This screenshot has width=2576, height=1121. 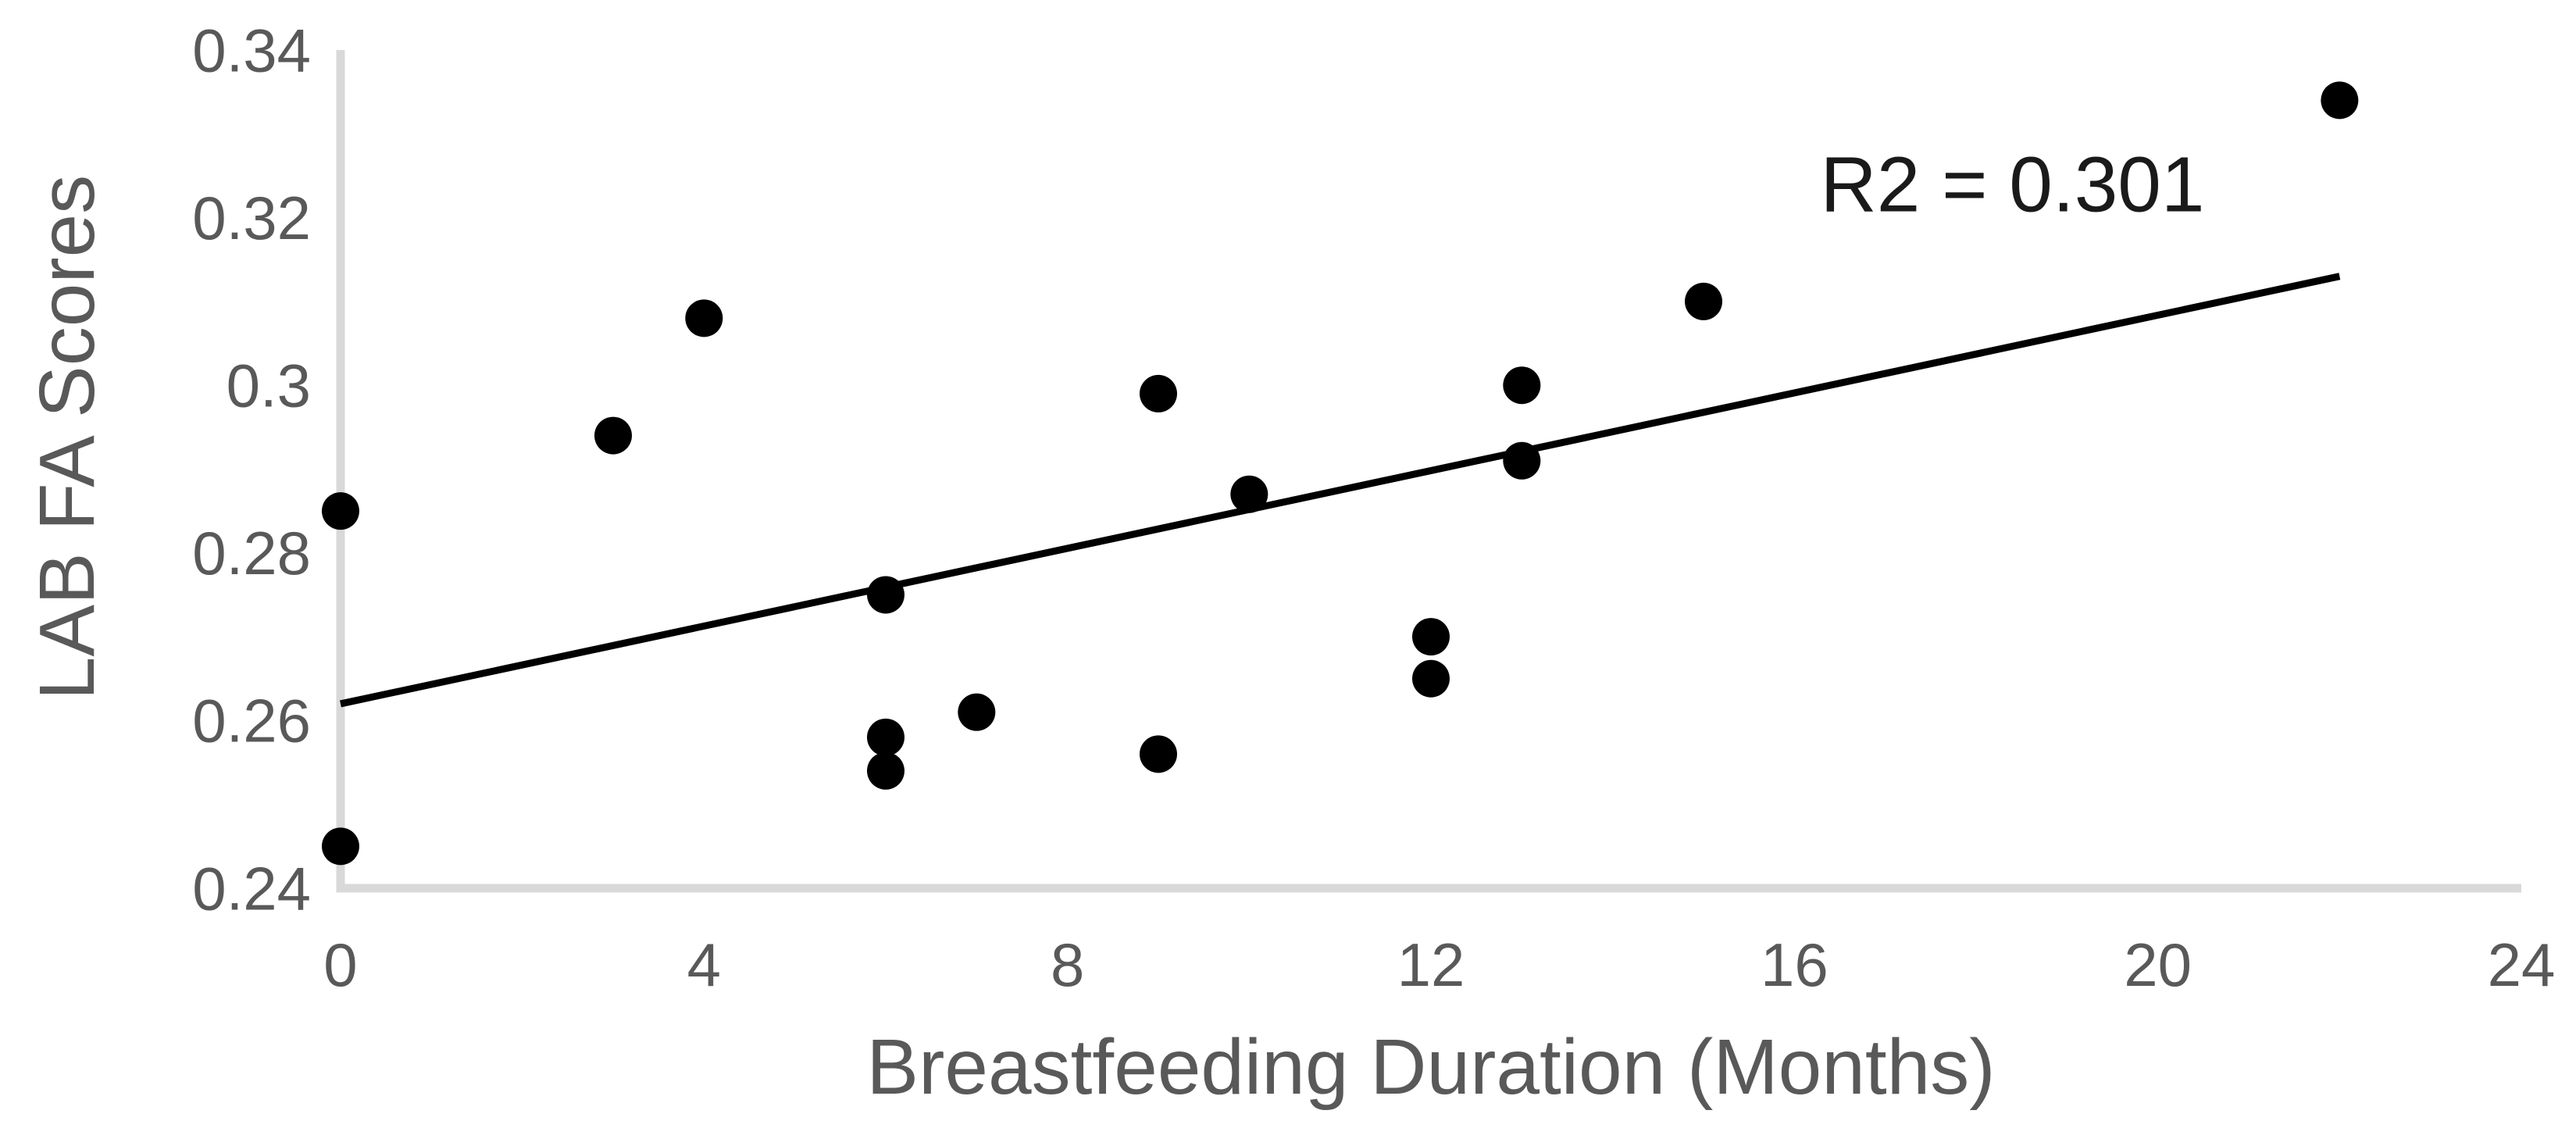 What do you see at coordinates (251, 553) in the screenshot?
I see `y-tick-label: 0.28` at bounding box center [251, 553].